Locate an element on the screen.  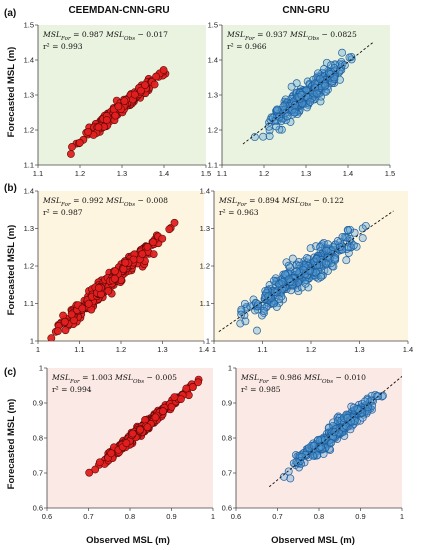
y-tick-label: 1.3 is located at coordinates (29, 95).